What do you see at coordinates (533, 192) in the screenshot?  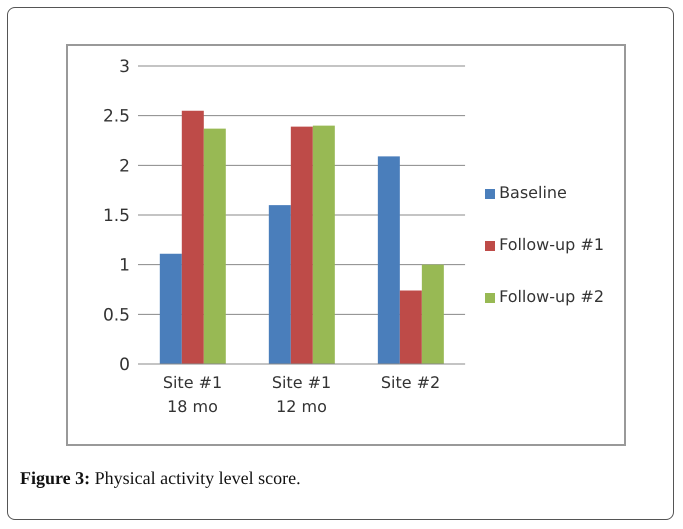 I see `legend-label: Baseline` at bounding box center [533, 192].